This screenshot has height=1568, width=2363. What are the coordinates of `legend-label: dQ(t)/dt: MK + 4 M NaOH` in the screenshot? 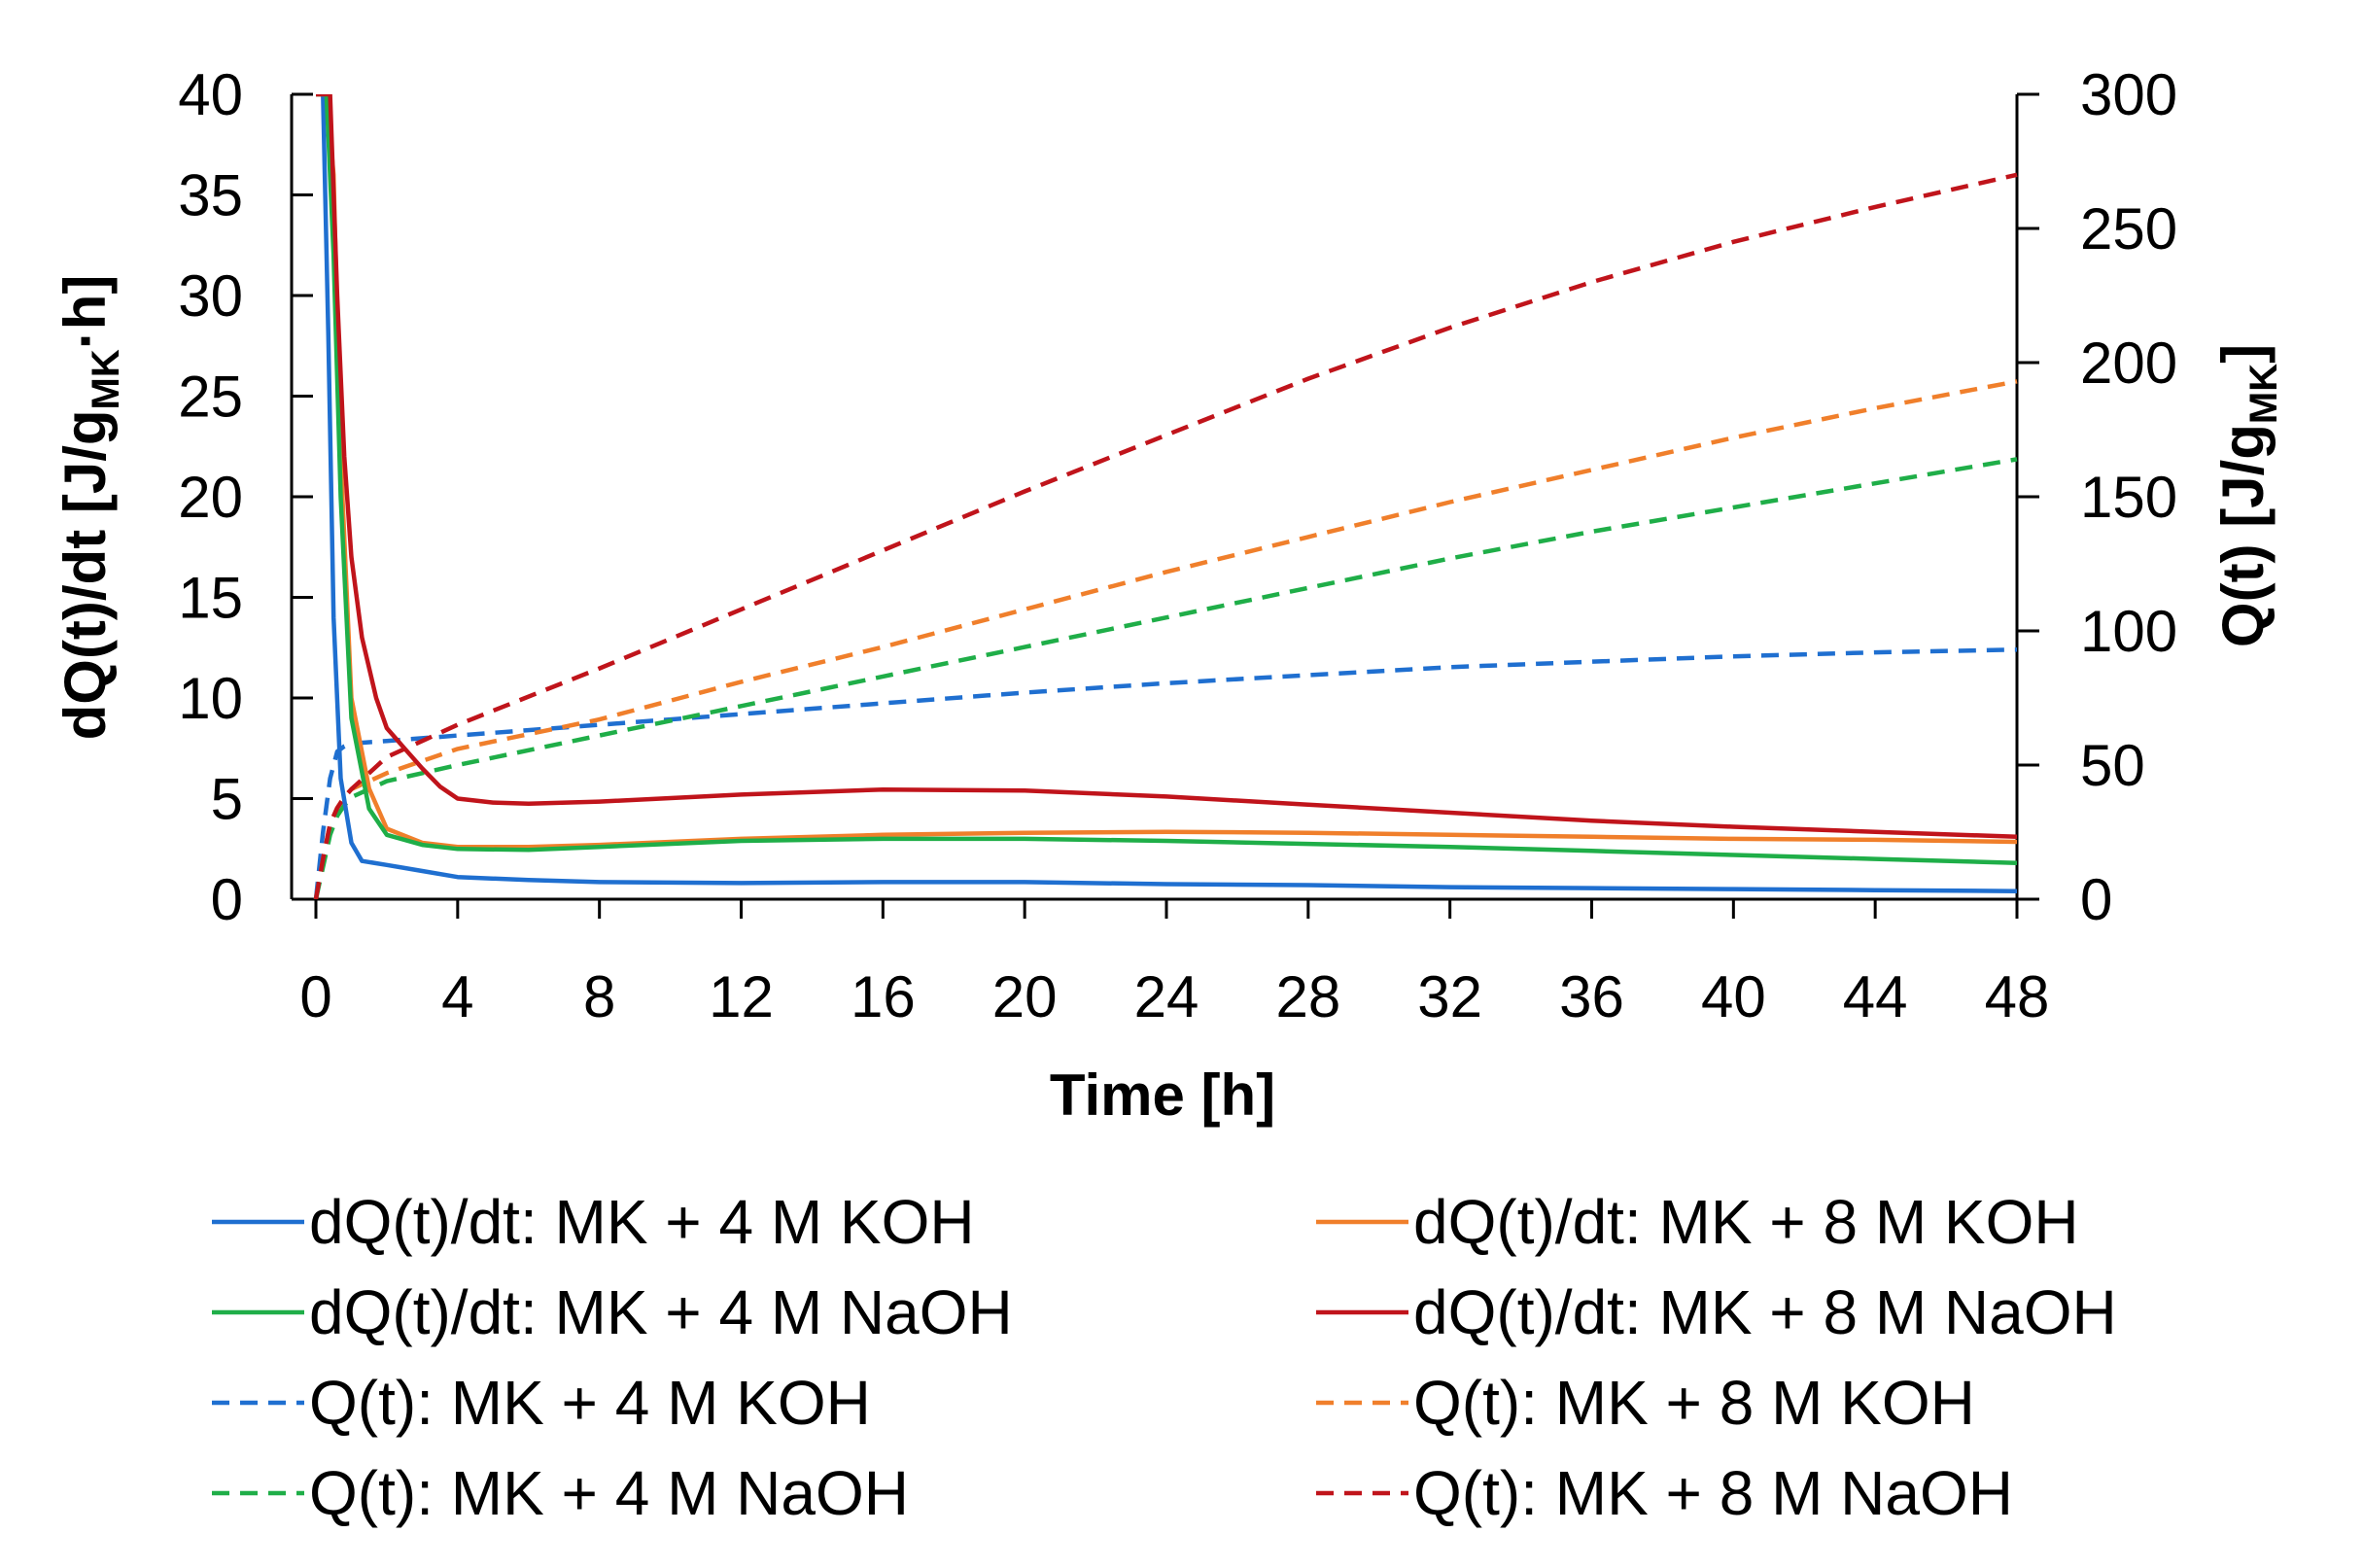 It's located at (661, 1312).